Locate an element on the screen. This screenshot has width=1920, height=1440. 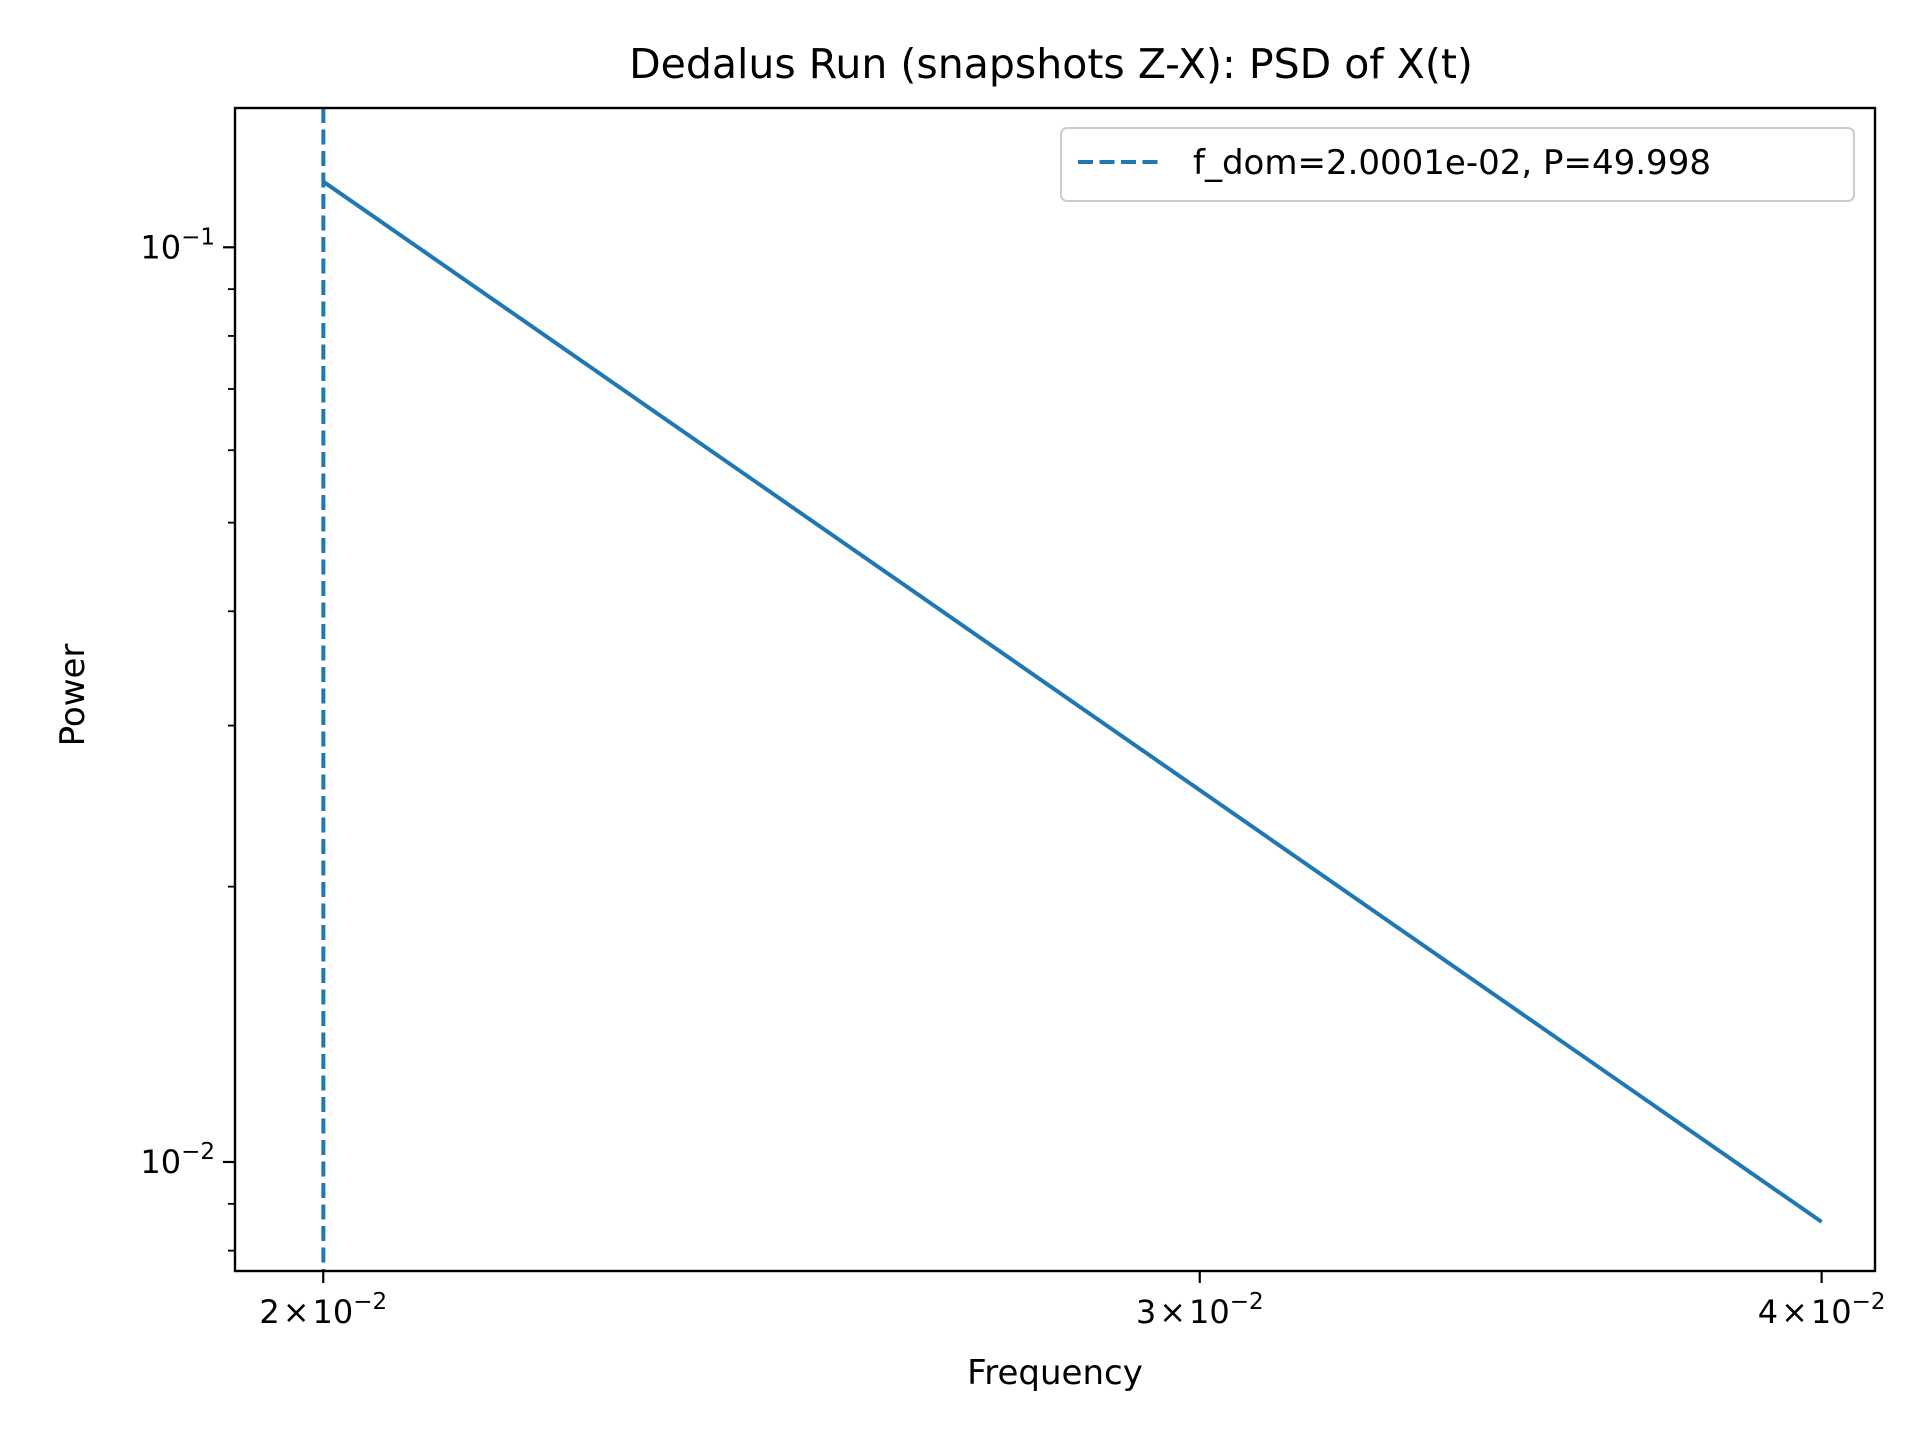
x-axis-title: Frequency is located at coordinates (1055, 1373).